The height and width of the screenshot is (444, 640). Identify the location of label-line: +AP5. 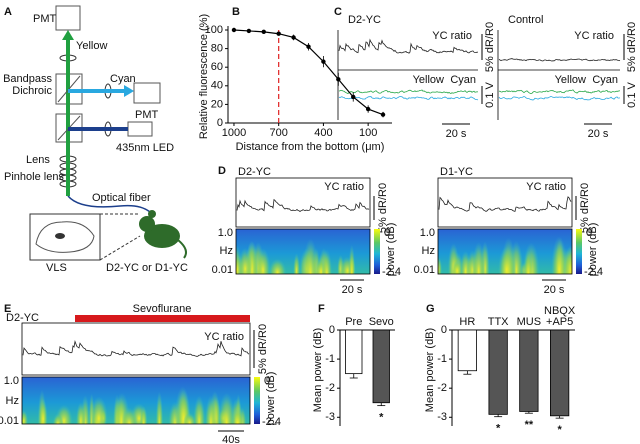
(559, 322).